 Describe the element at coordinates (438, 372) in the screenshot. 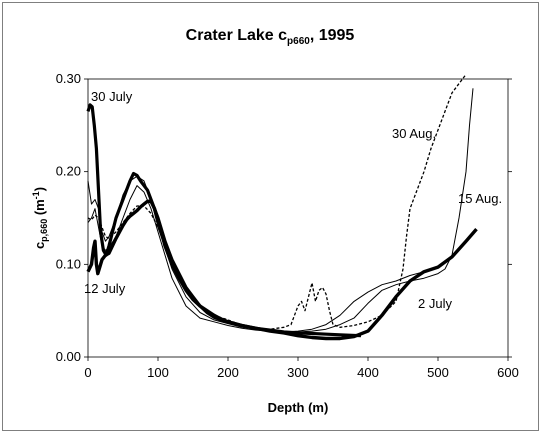

I see `x-tick-label: 500` at that location.